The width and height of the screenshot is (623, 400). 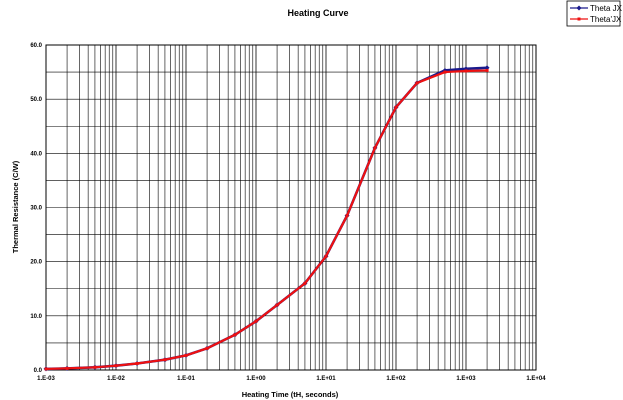 What do you see at coordinates (36, 317) in the screenshot?
I see `y-tick-label: 10.0` at bounding box center [36, 317].